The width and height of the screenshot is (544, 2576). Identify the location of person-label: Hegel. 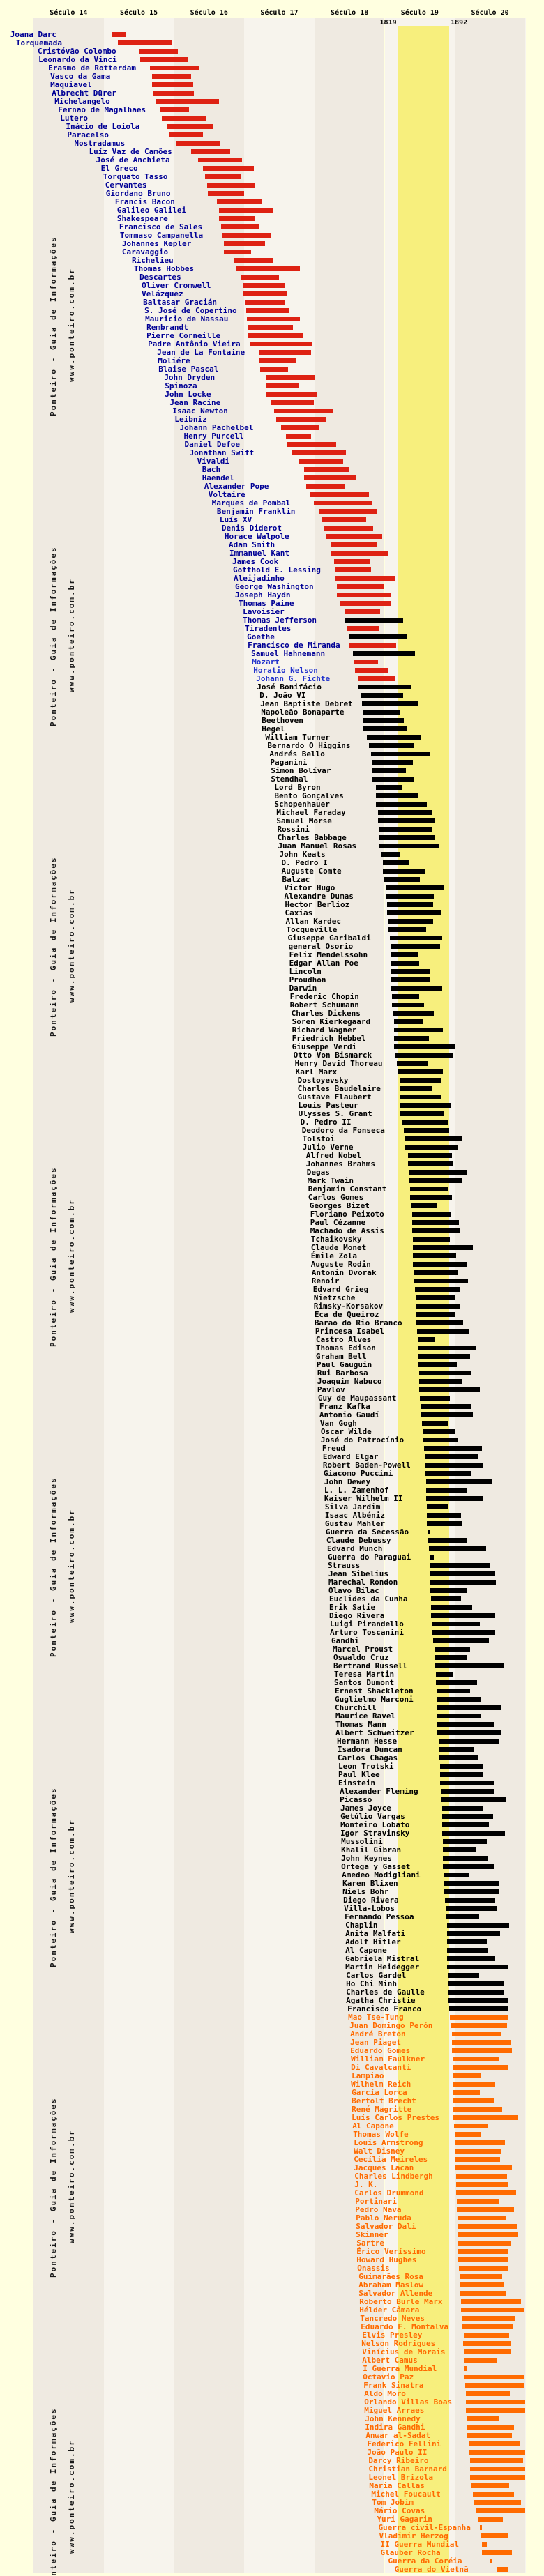
(273, 729).